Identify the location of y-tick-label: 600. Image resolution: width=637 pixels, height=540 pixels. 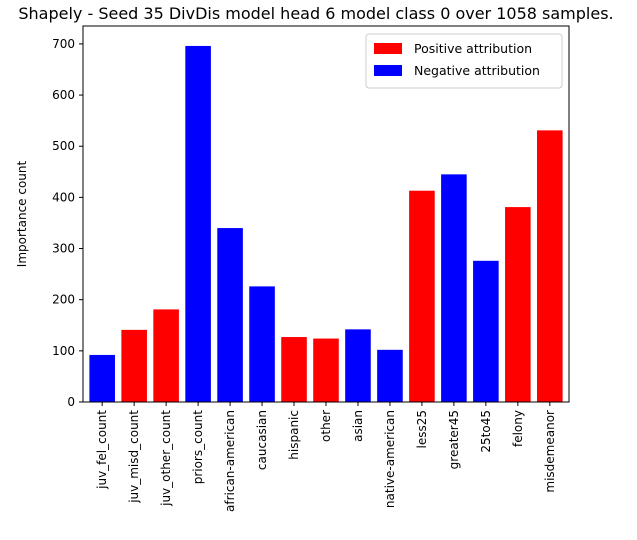
(63, 95).